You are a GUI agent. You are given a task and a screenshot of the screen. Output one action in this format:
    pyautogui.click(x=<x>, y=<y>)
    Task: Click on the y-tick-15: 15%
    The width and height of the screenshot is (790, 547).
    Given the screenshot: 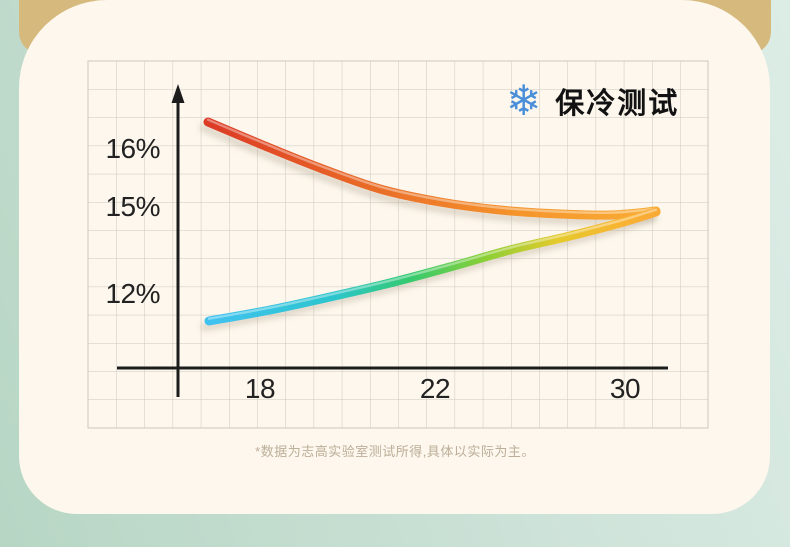 What is the action you would take?
    pyautogui.click(x=132, y=206)
    